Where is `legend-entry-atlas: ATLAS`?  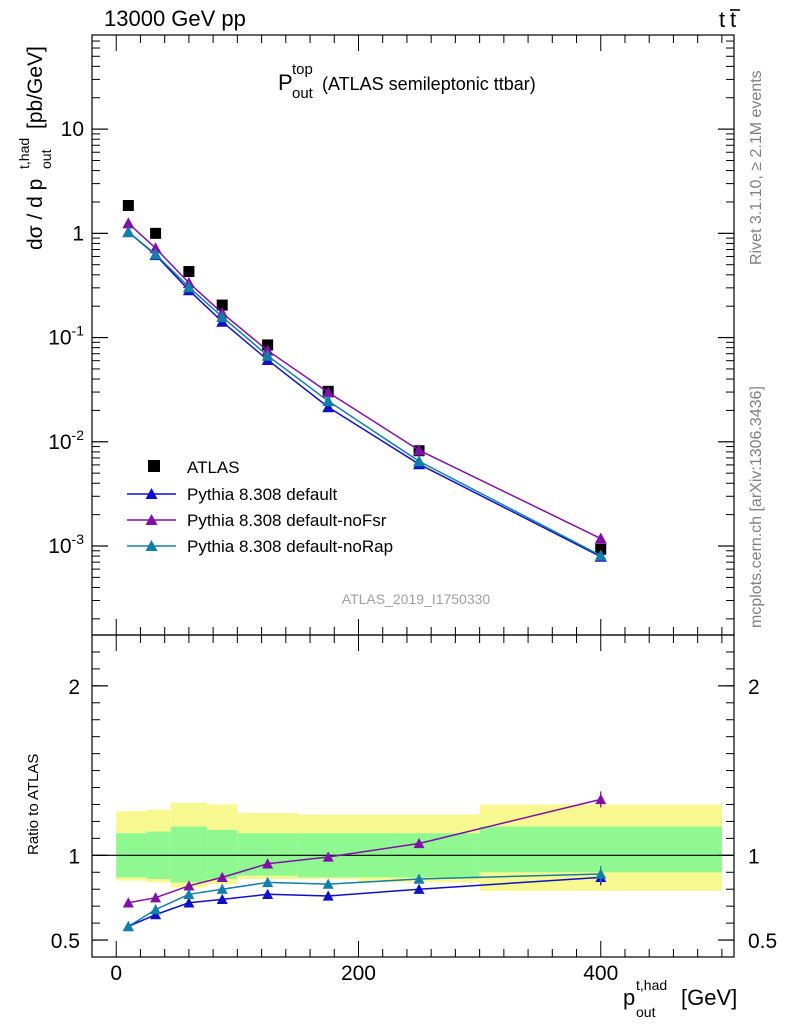
legend-entry-atlas: ATLAS is located at coordinates (194, 467).